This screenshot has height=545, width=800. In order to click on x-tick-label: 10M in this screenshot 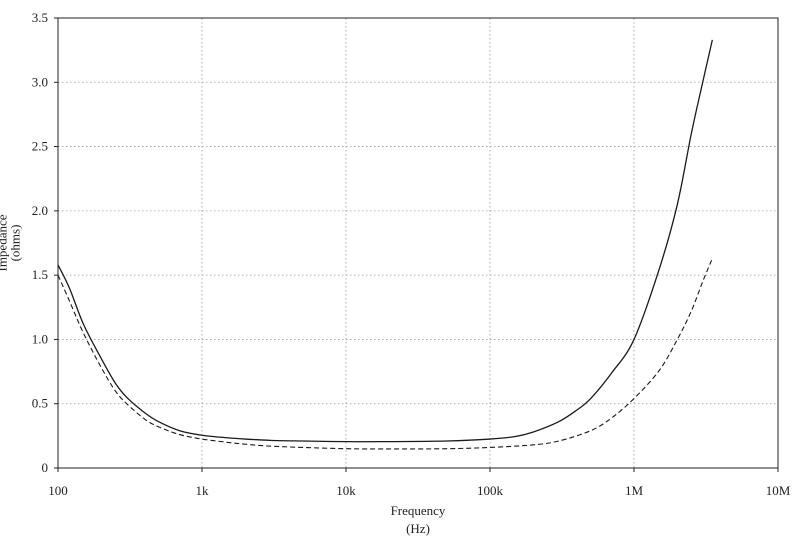, I will do `click(778, 490)`.